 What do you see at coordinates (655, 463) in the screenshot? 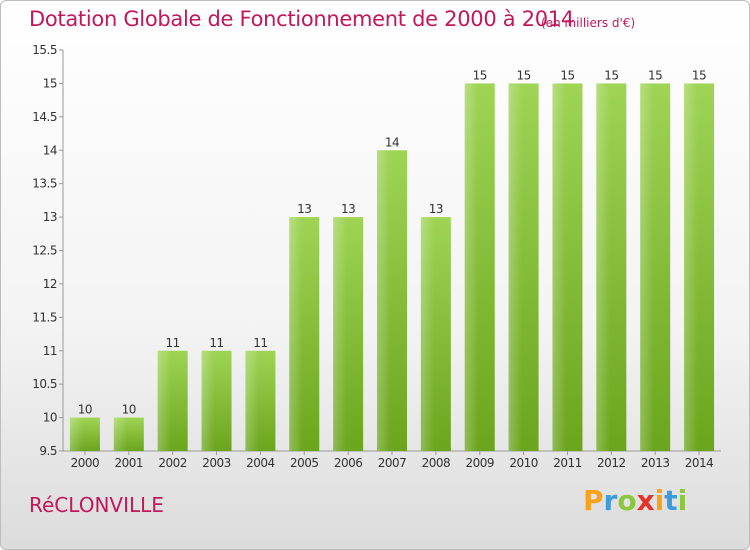
I see `x-tick-label: 2013` at bounding box center [655, 463].